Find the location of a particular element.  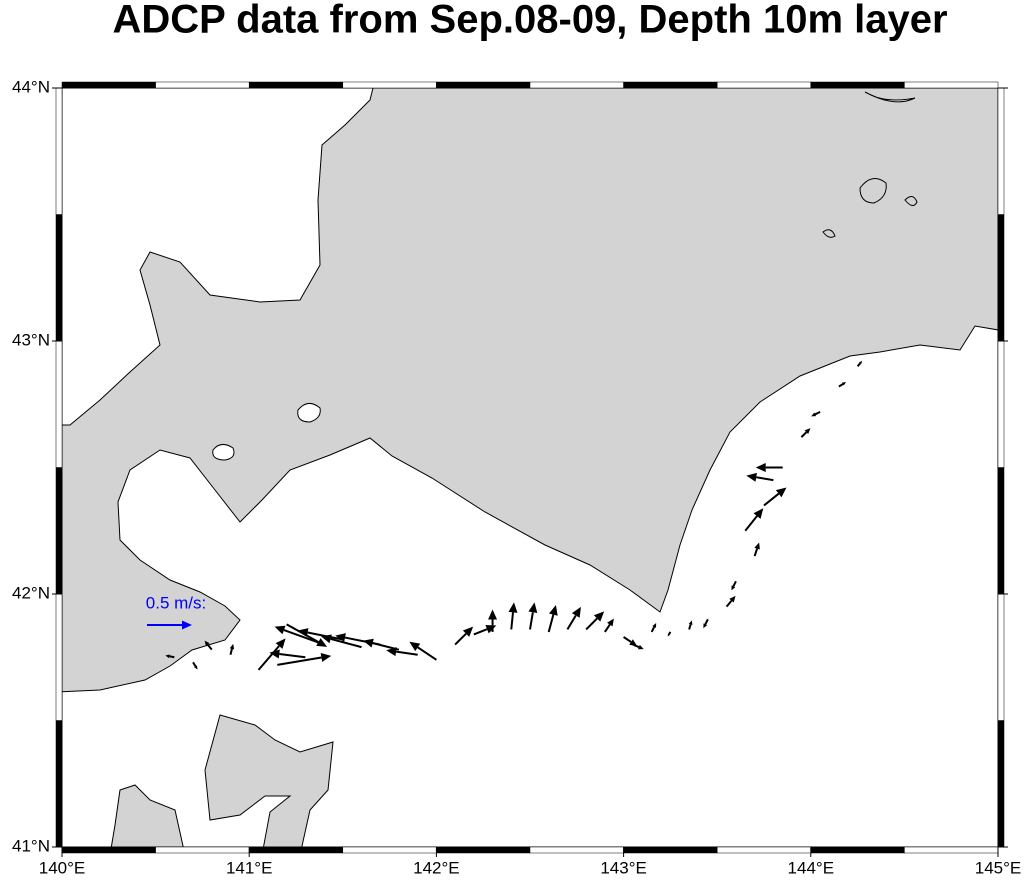

x-tick-label: 142°E is located at coordinates (436, 867).